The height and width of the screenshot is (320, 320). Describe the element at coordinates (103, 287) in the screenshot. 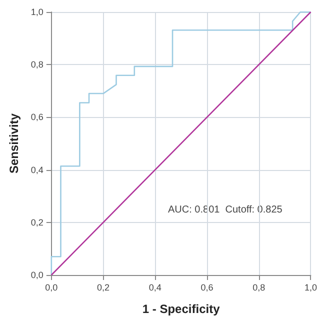

I see `x-tick-label: 0,2` at that location.